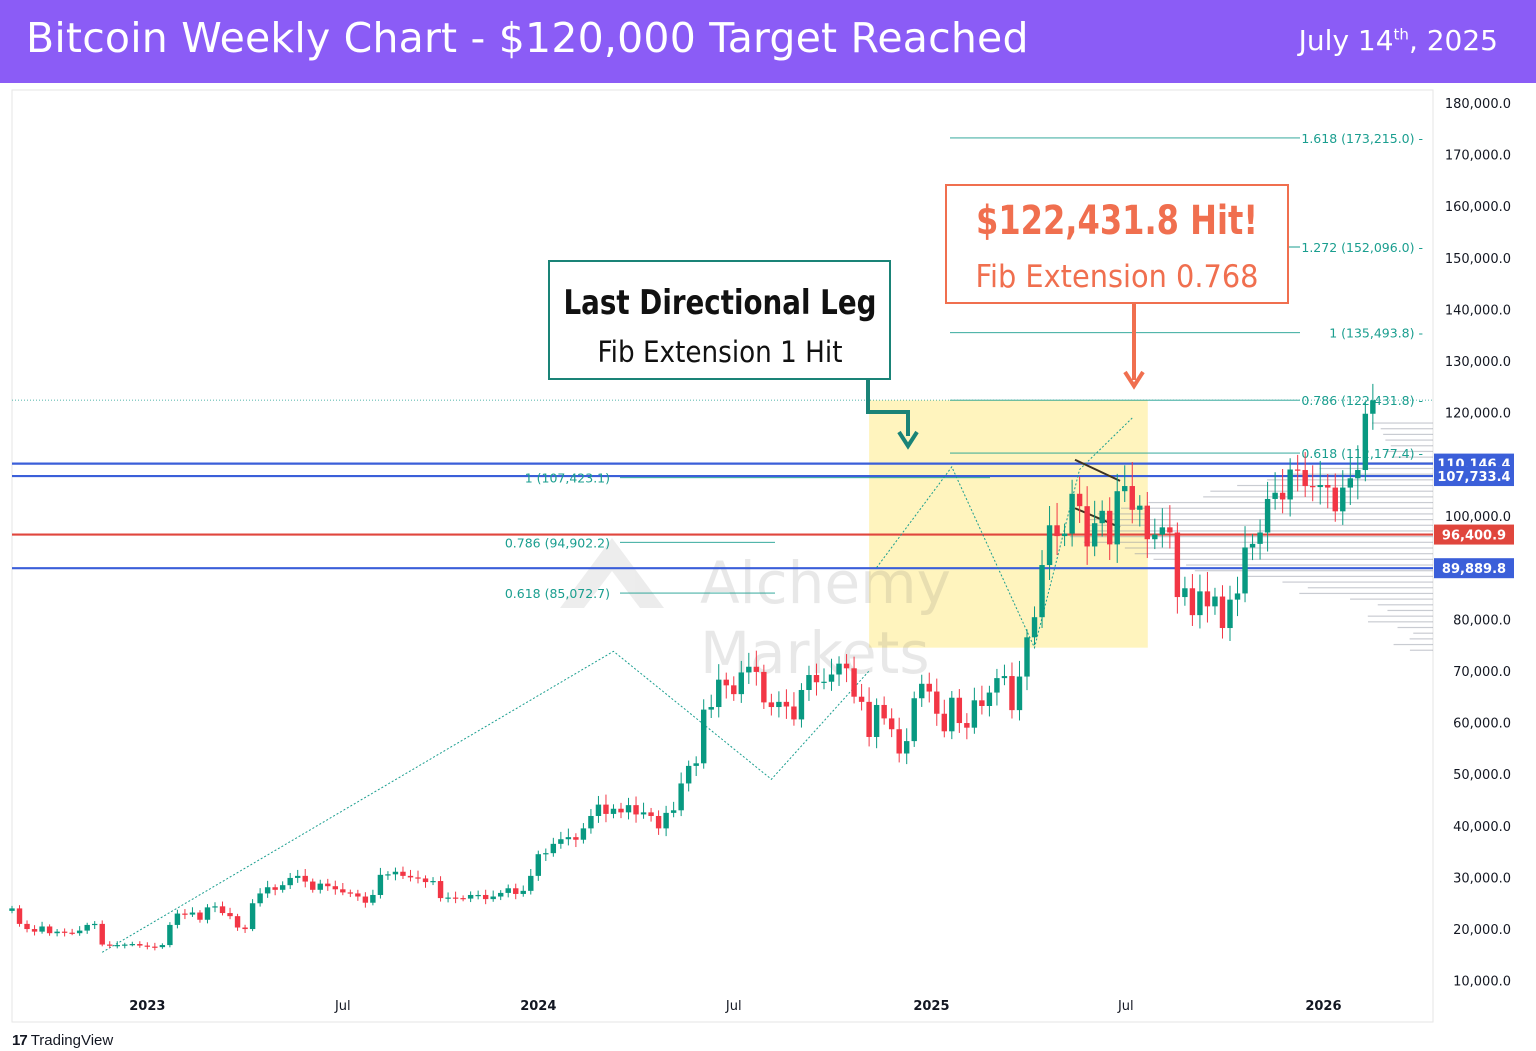  Describe the element at coordinates (557, 542) in the screenshot. I see `fib-label-left: 0.786 (94,902.2)` at that location.